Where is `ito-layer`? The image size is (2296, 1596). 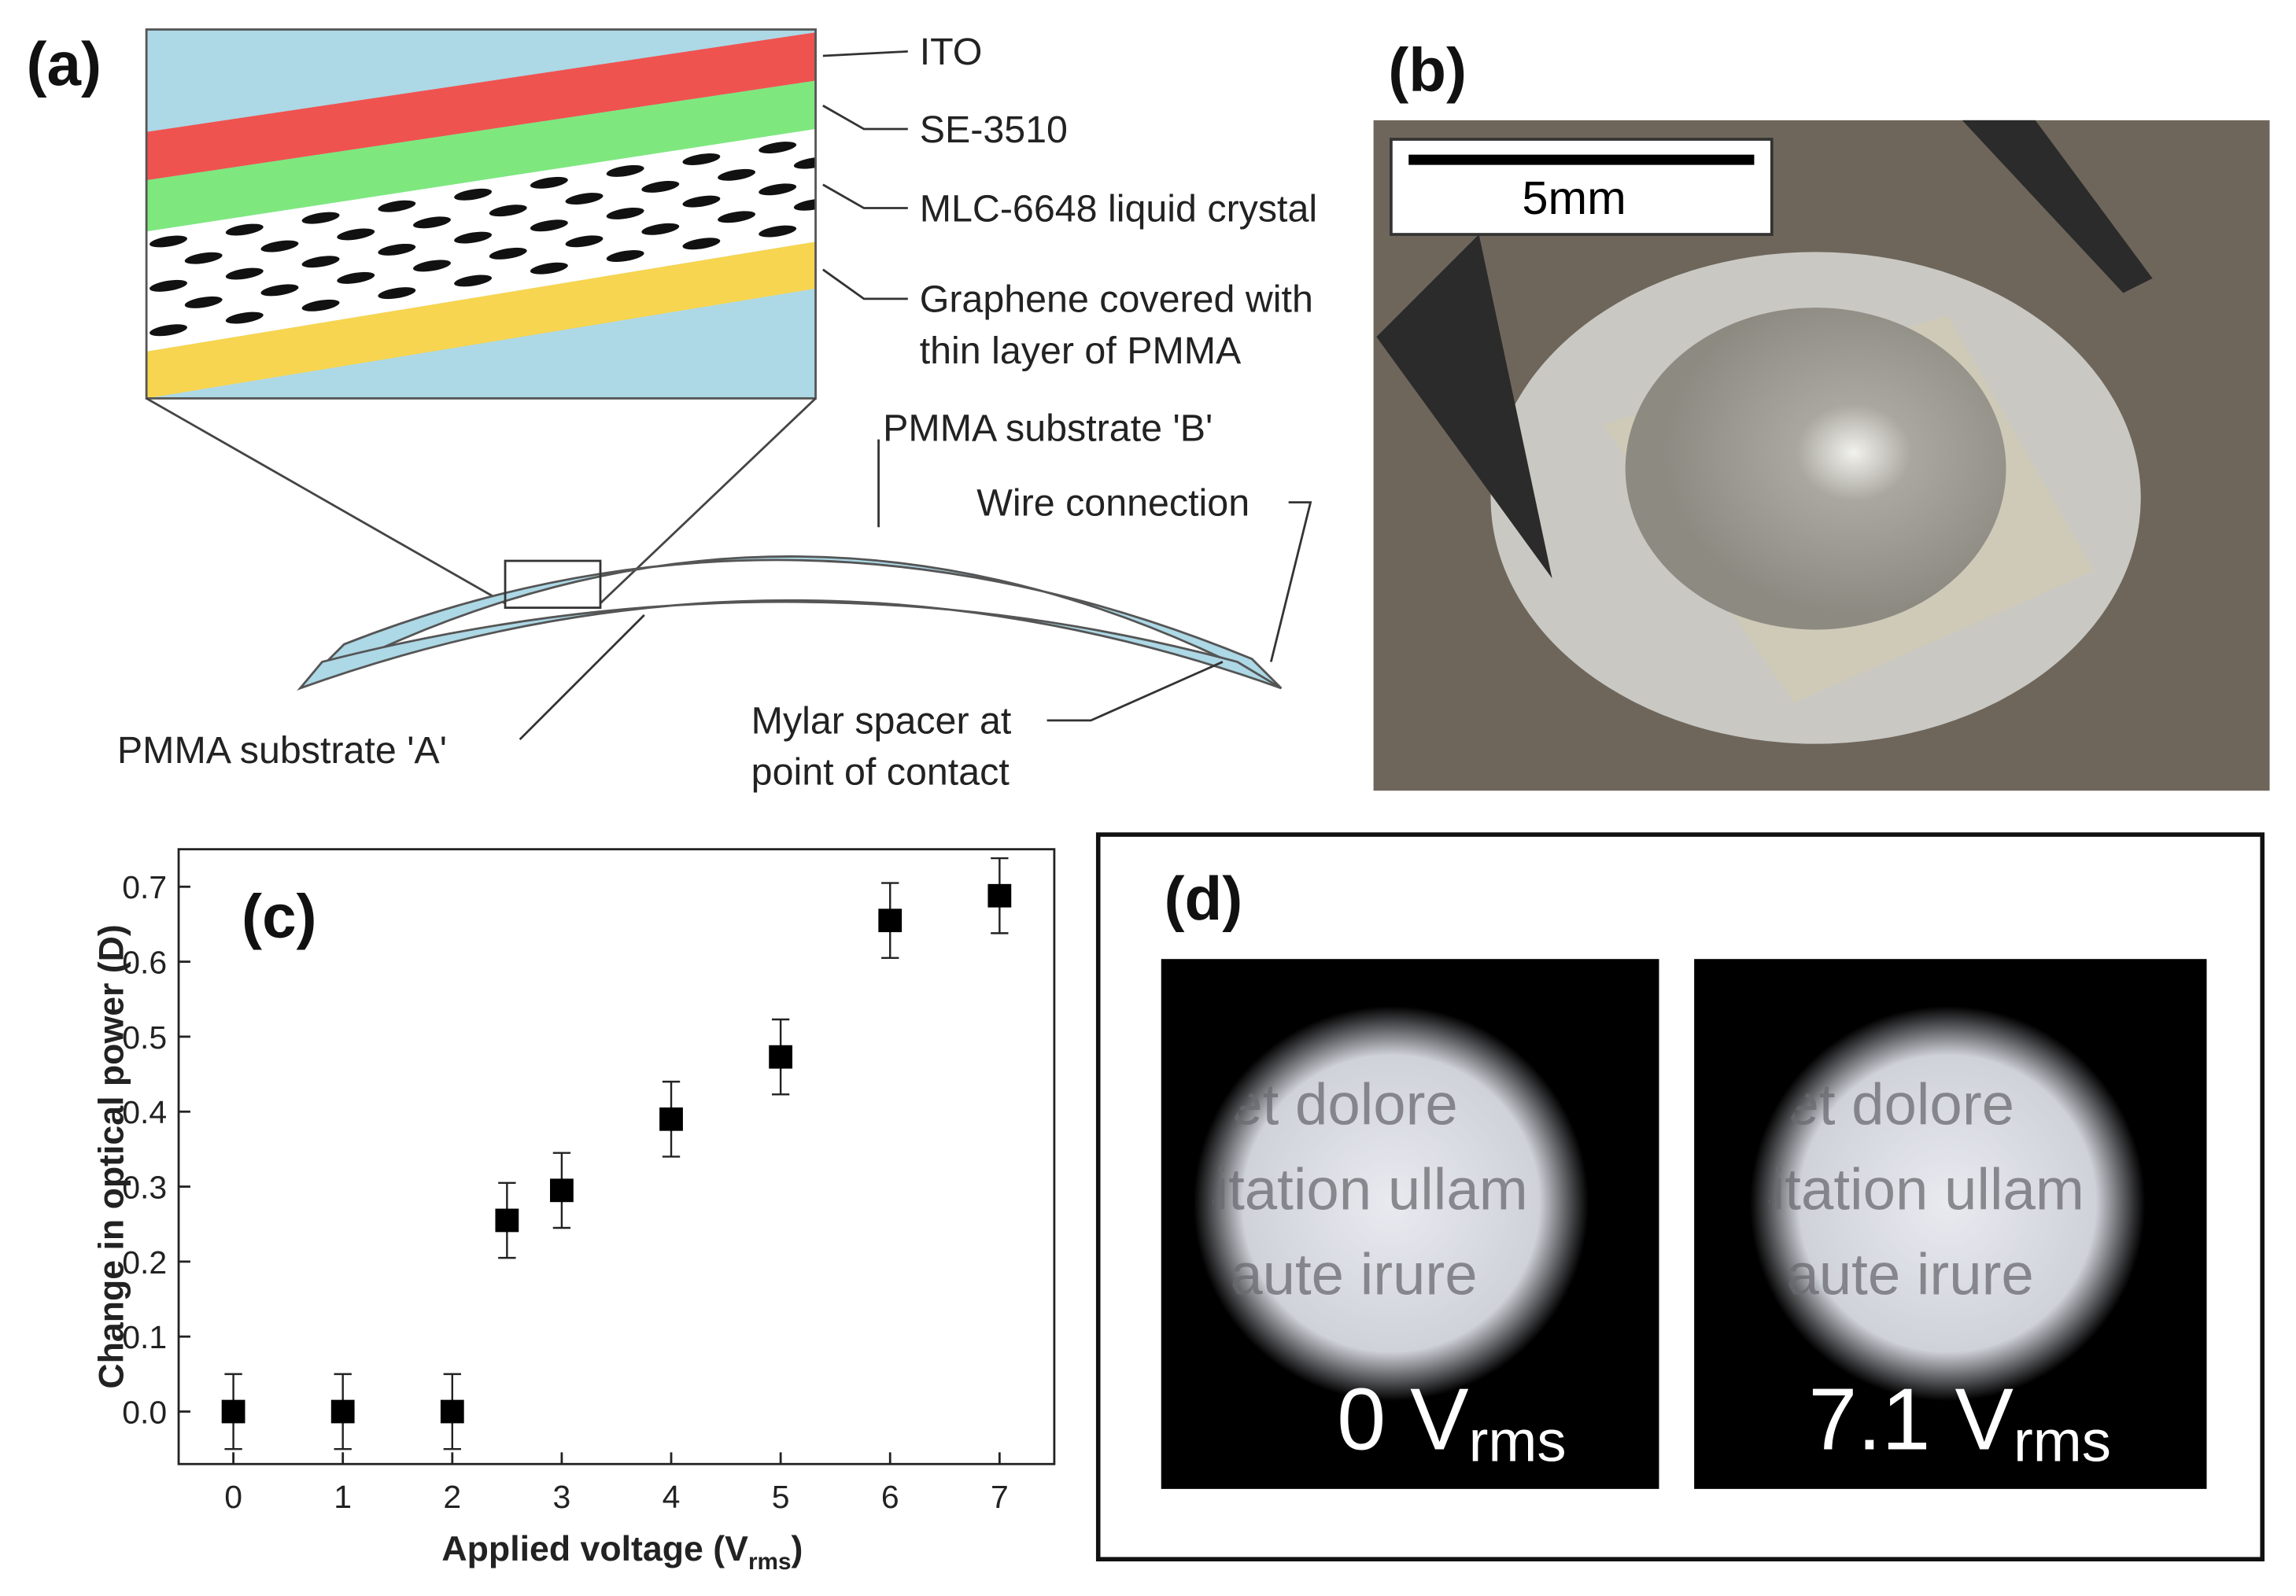
ito-layer is located at coordinates (481, 106).